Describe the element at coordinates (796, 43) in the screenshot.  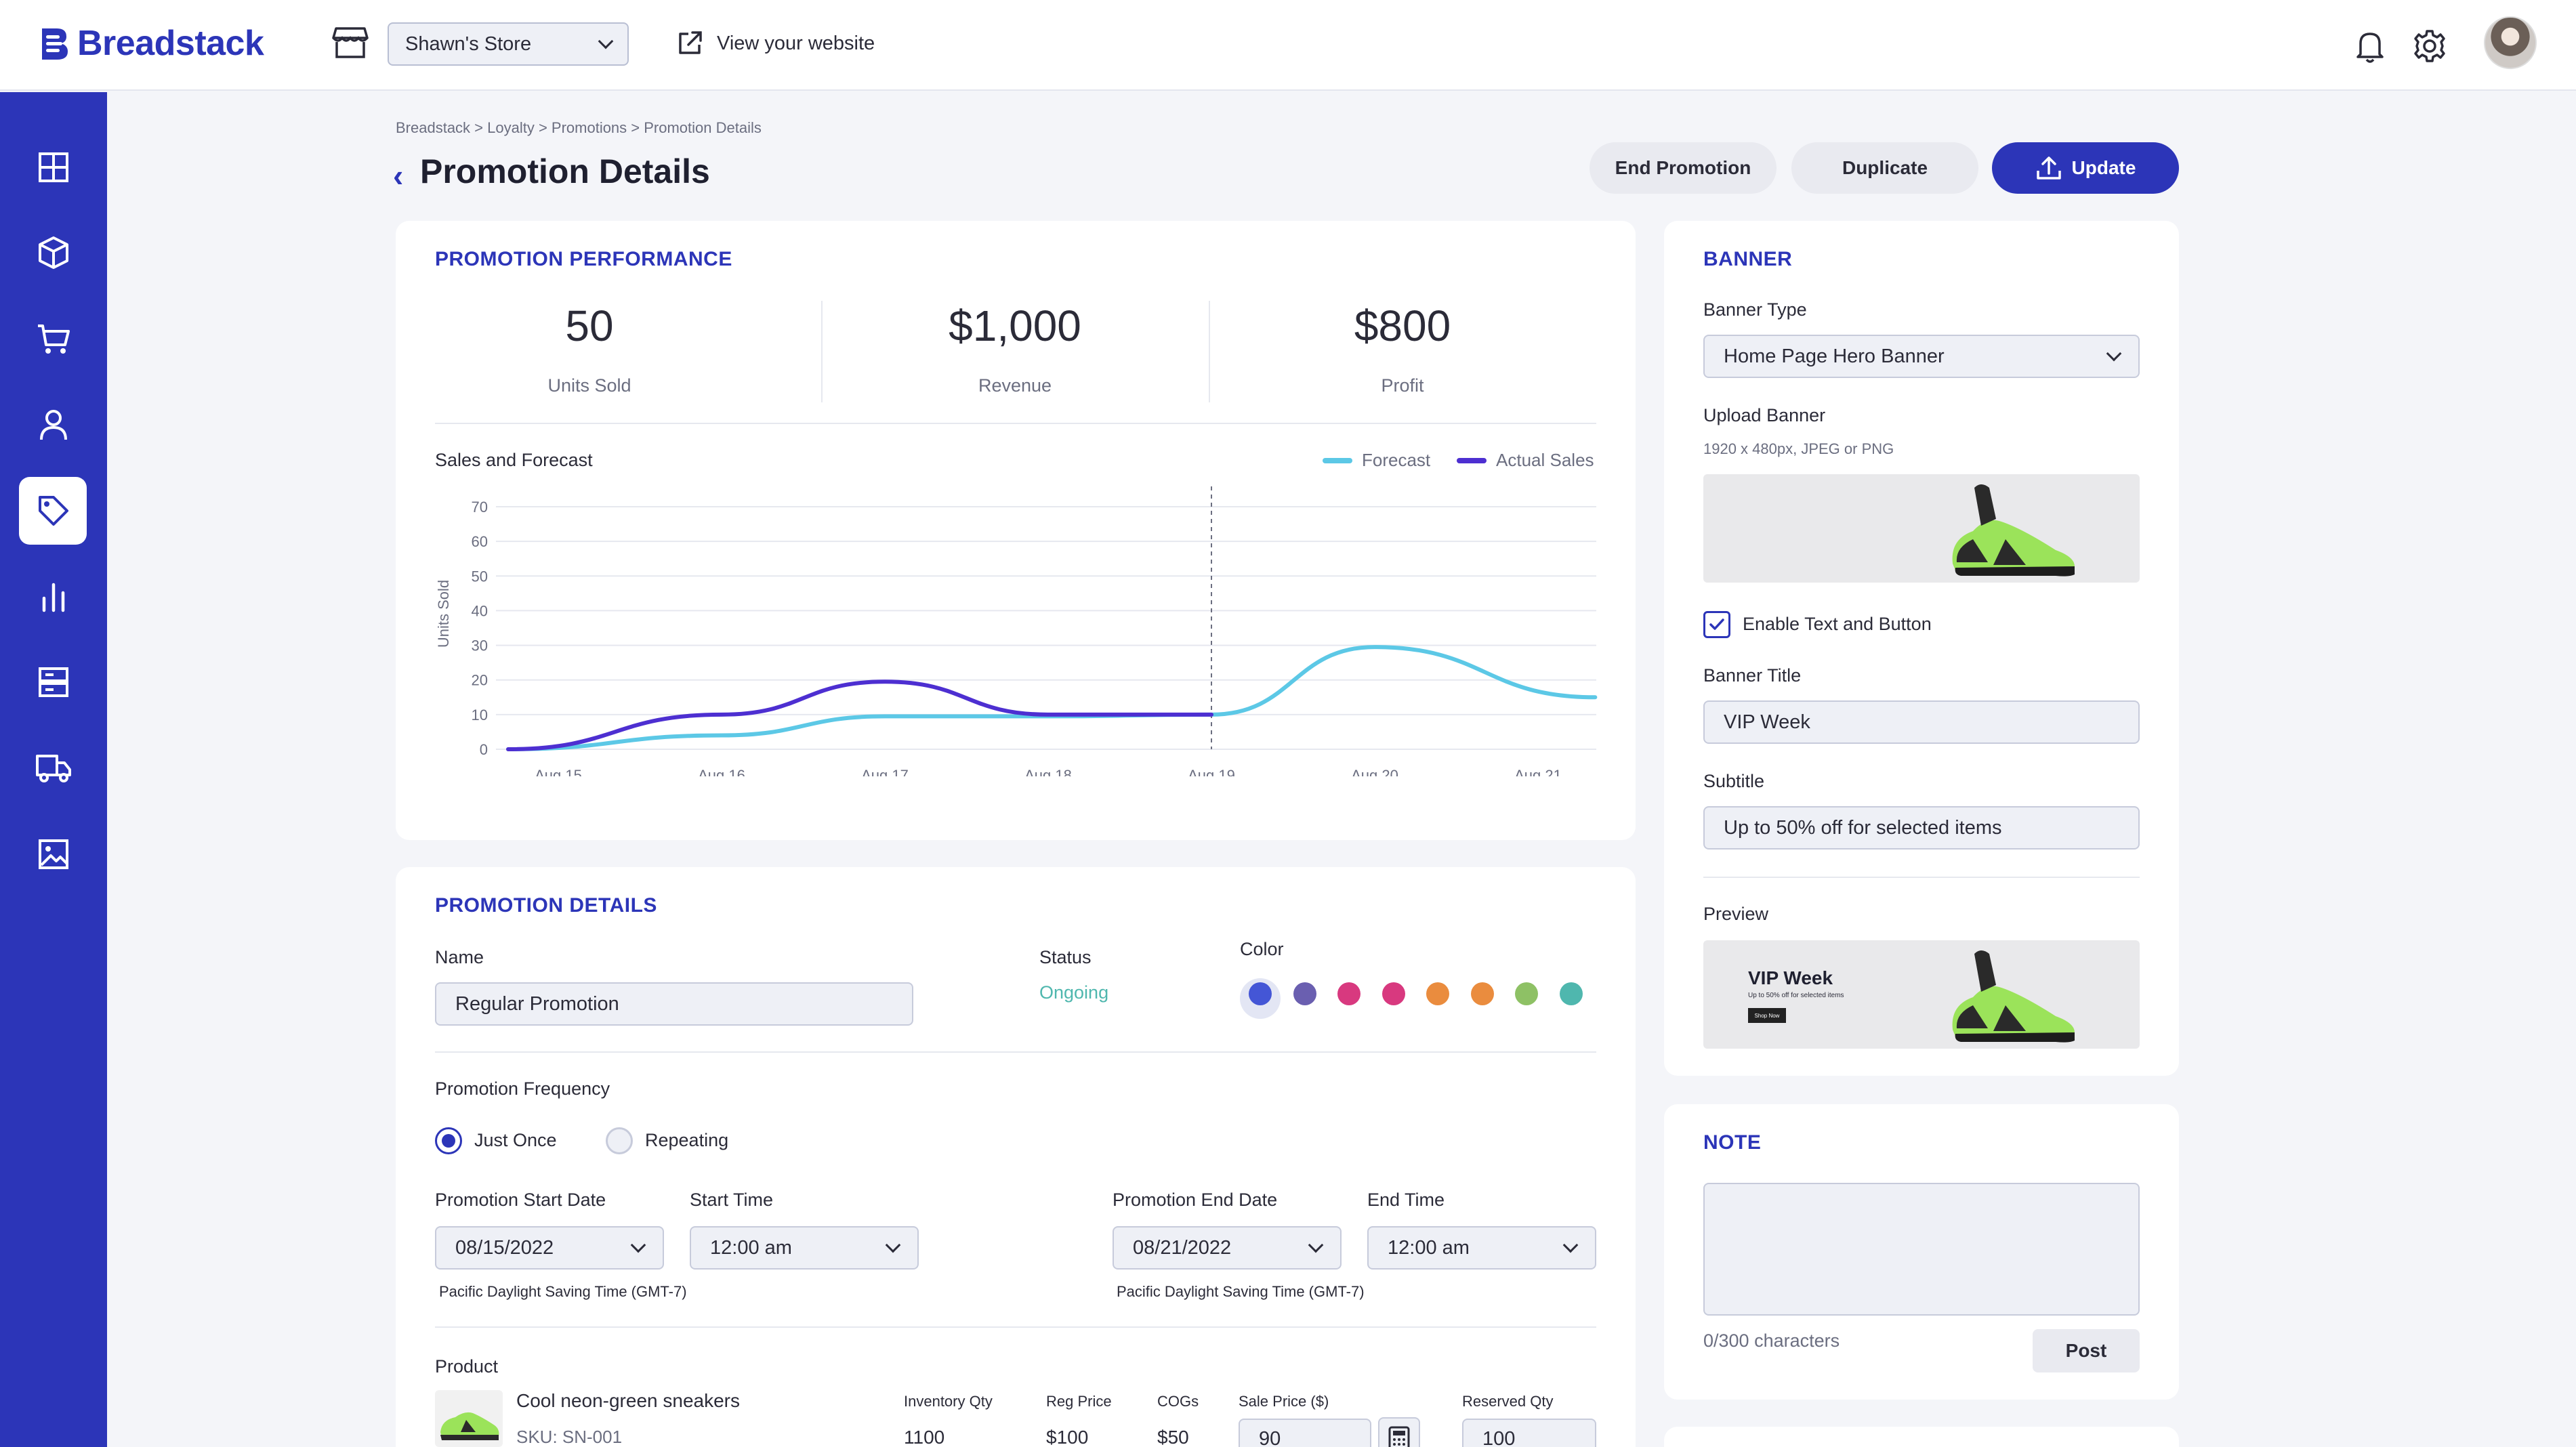
I see `view-website-label: View your website` at that location.